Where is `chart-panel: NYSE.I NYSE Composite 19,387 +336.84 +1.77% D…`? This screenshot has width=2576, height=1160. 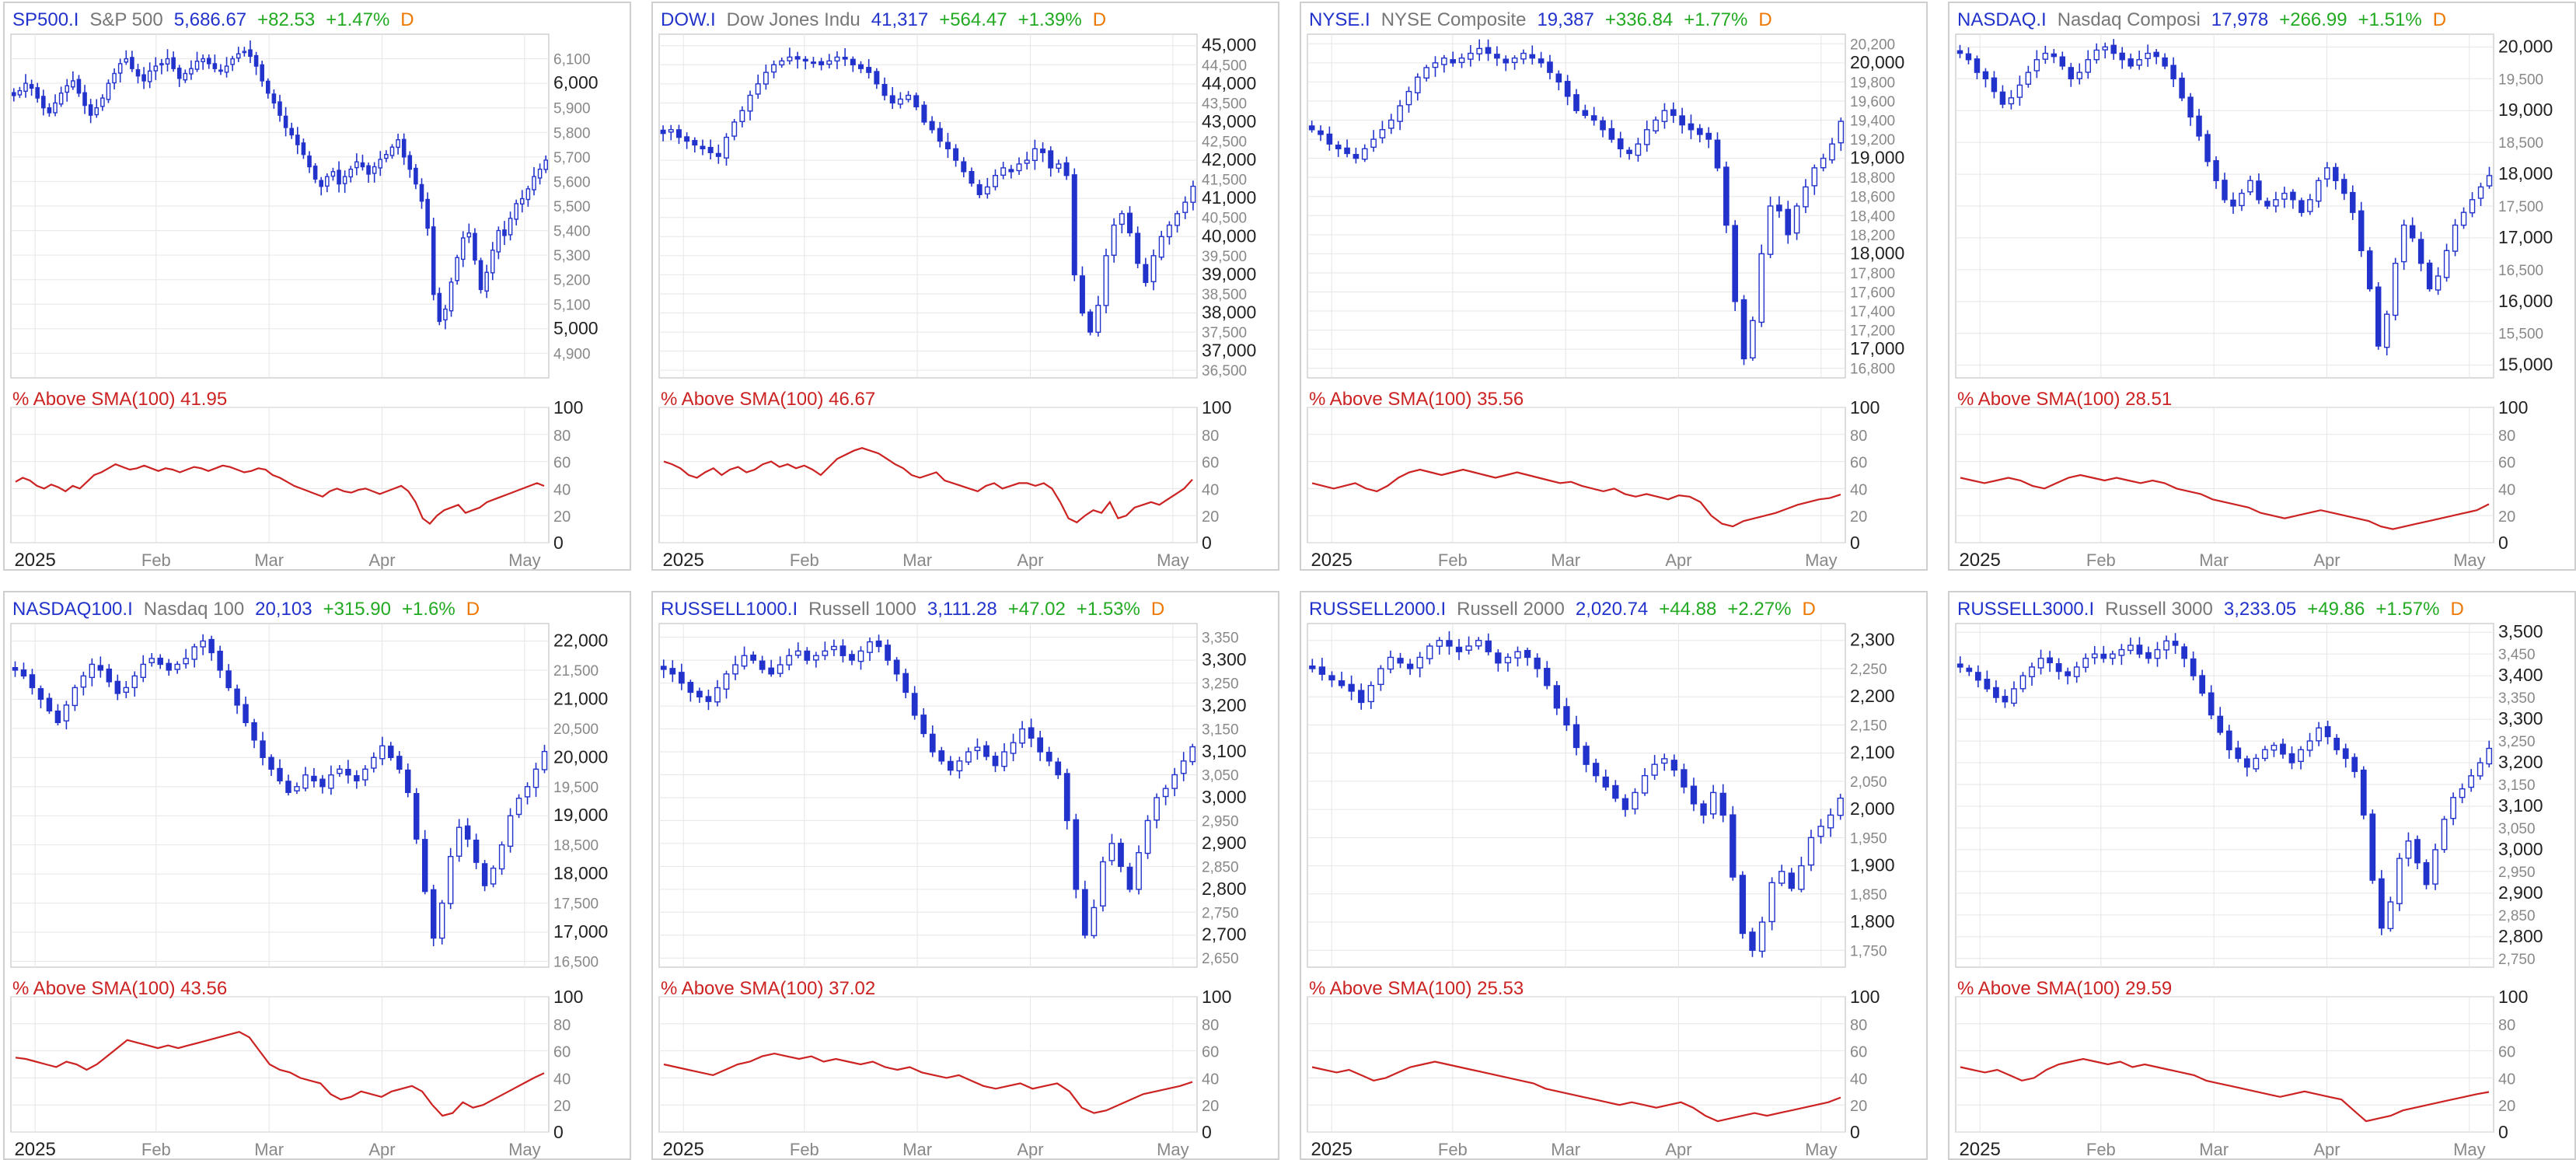 chart-panel: NYSE.I NYSE Composite 19,387 +336.84 +1.77% D… is located at coordinates (1614, 286).